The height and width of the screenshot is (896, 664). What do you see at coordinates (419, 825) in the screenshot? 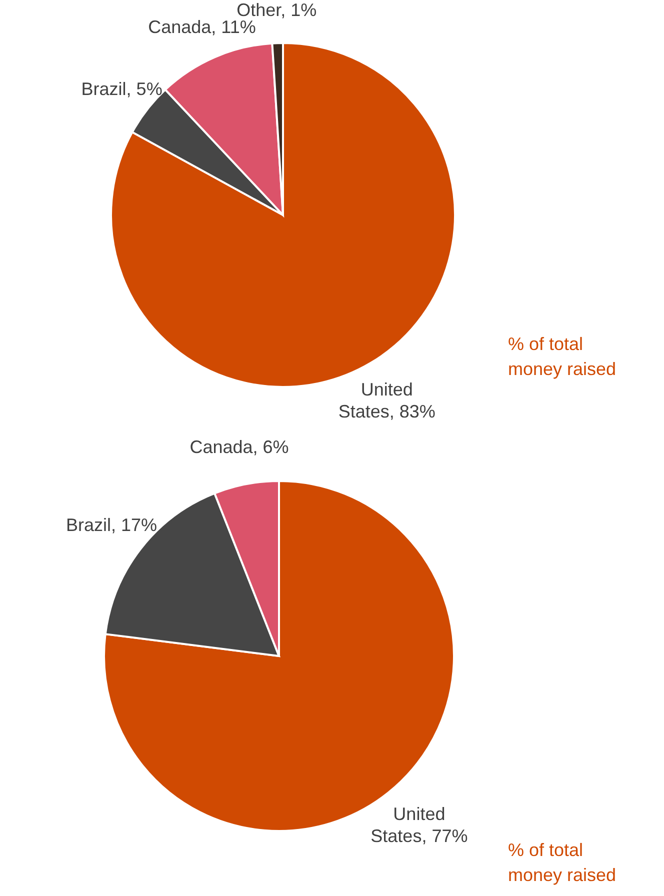
I see `slice-label: United States, 77%` at bounding box center [419, 825].